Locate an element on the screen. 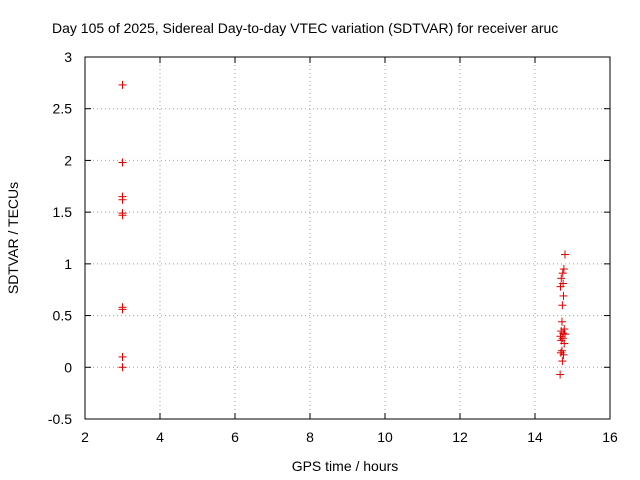 The width and height of the screenshot is (640, 480). y-tick-label: 2.5 is located at coordinates (63, 109).